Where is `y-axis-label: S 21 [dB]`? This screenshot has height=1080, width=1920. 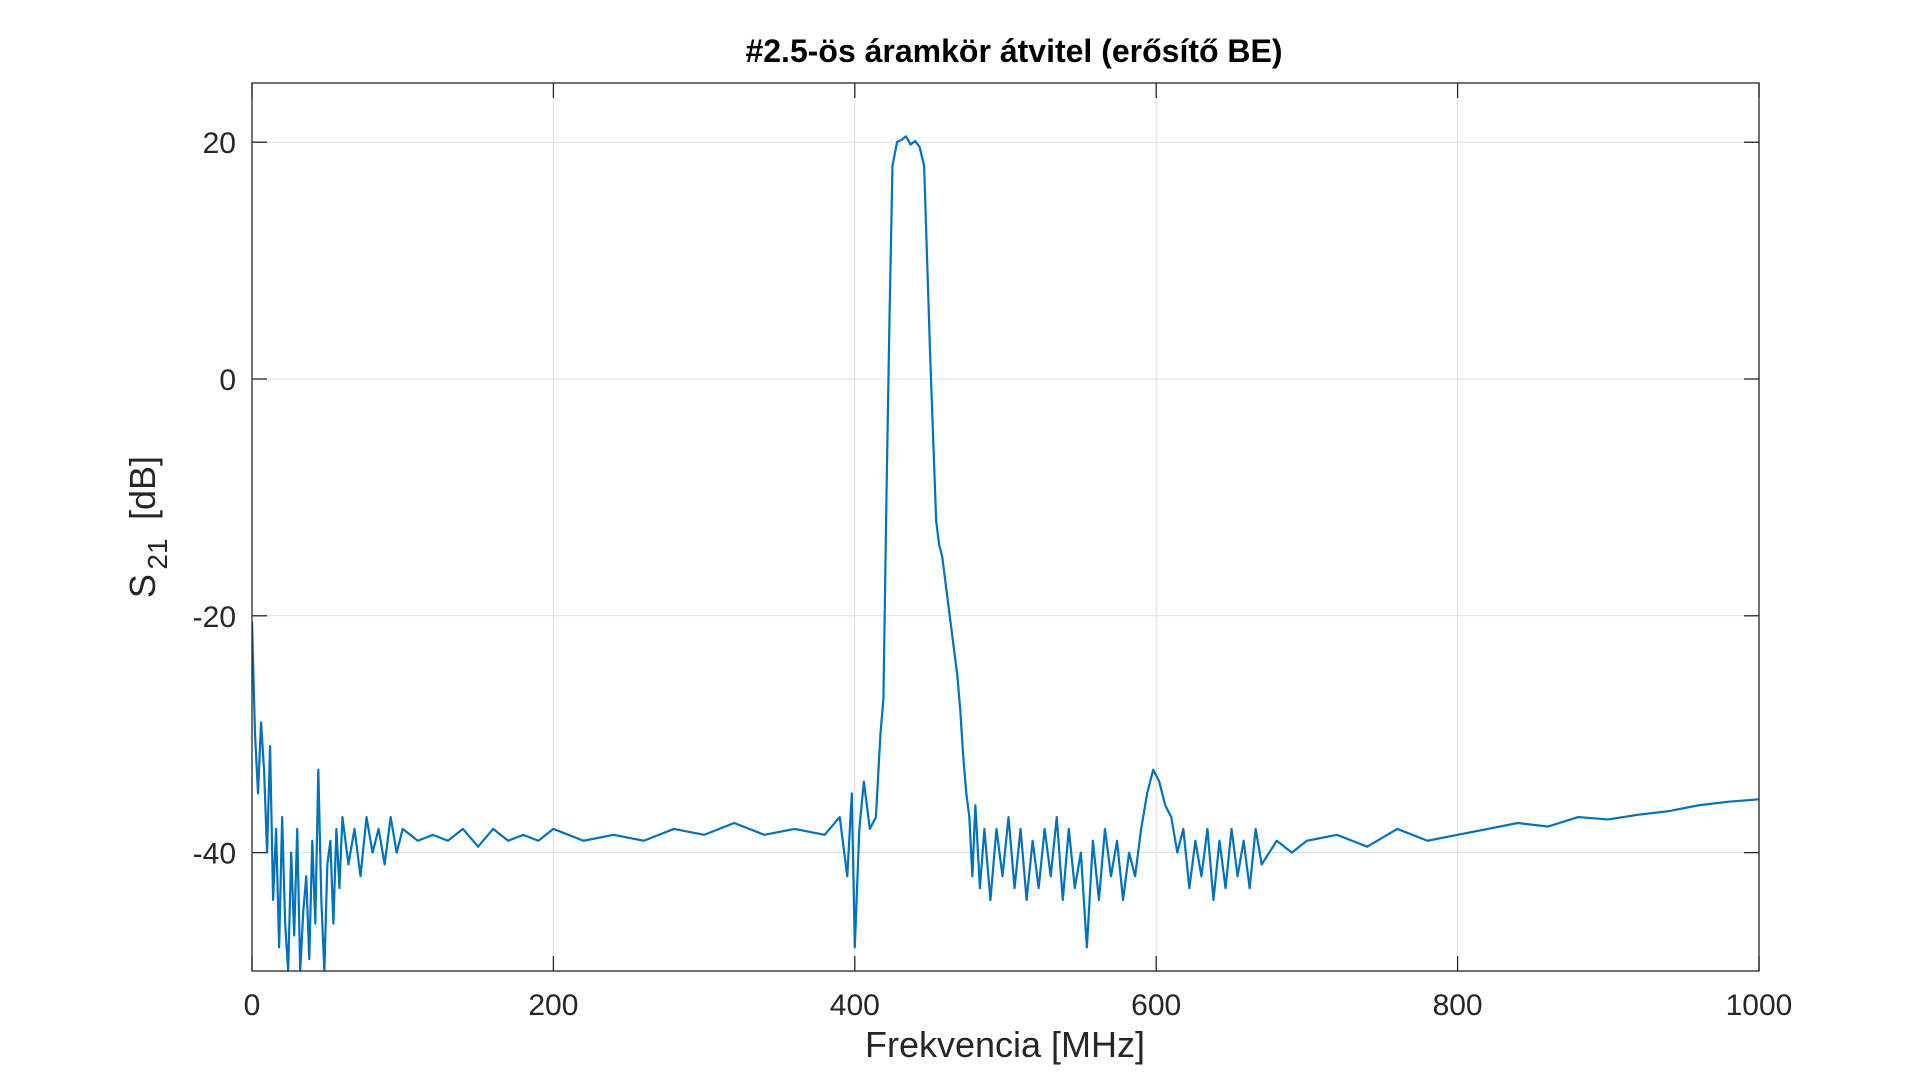
y-axis-label: S 21 [dB] is located at coordinates (147, 527).